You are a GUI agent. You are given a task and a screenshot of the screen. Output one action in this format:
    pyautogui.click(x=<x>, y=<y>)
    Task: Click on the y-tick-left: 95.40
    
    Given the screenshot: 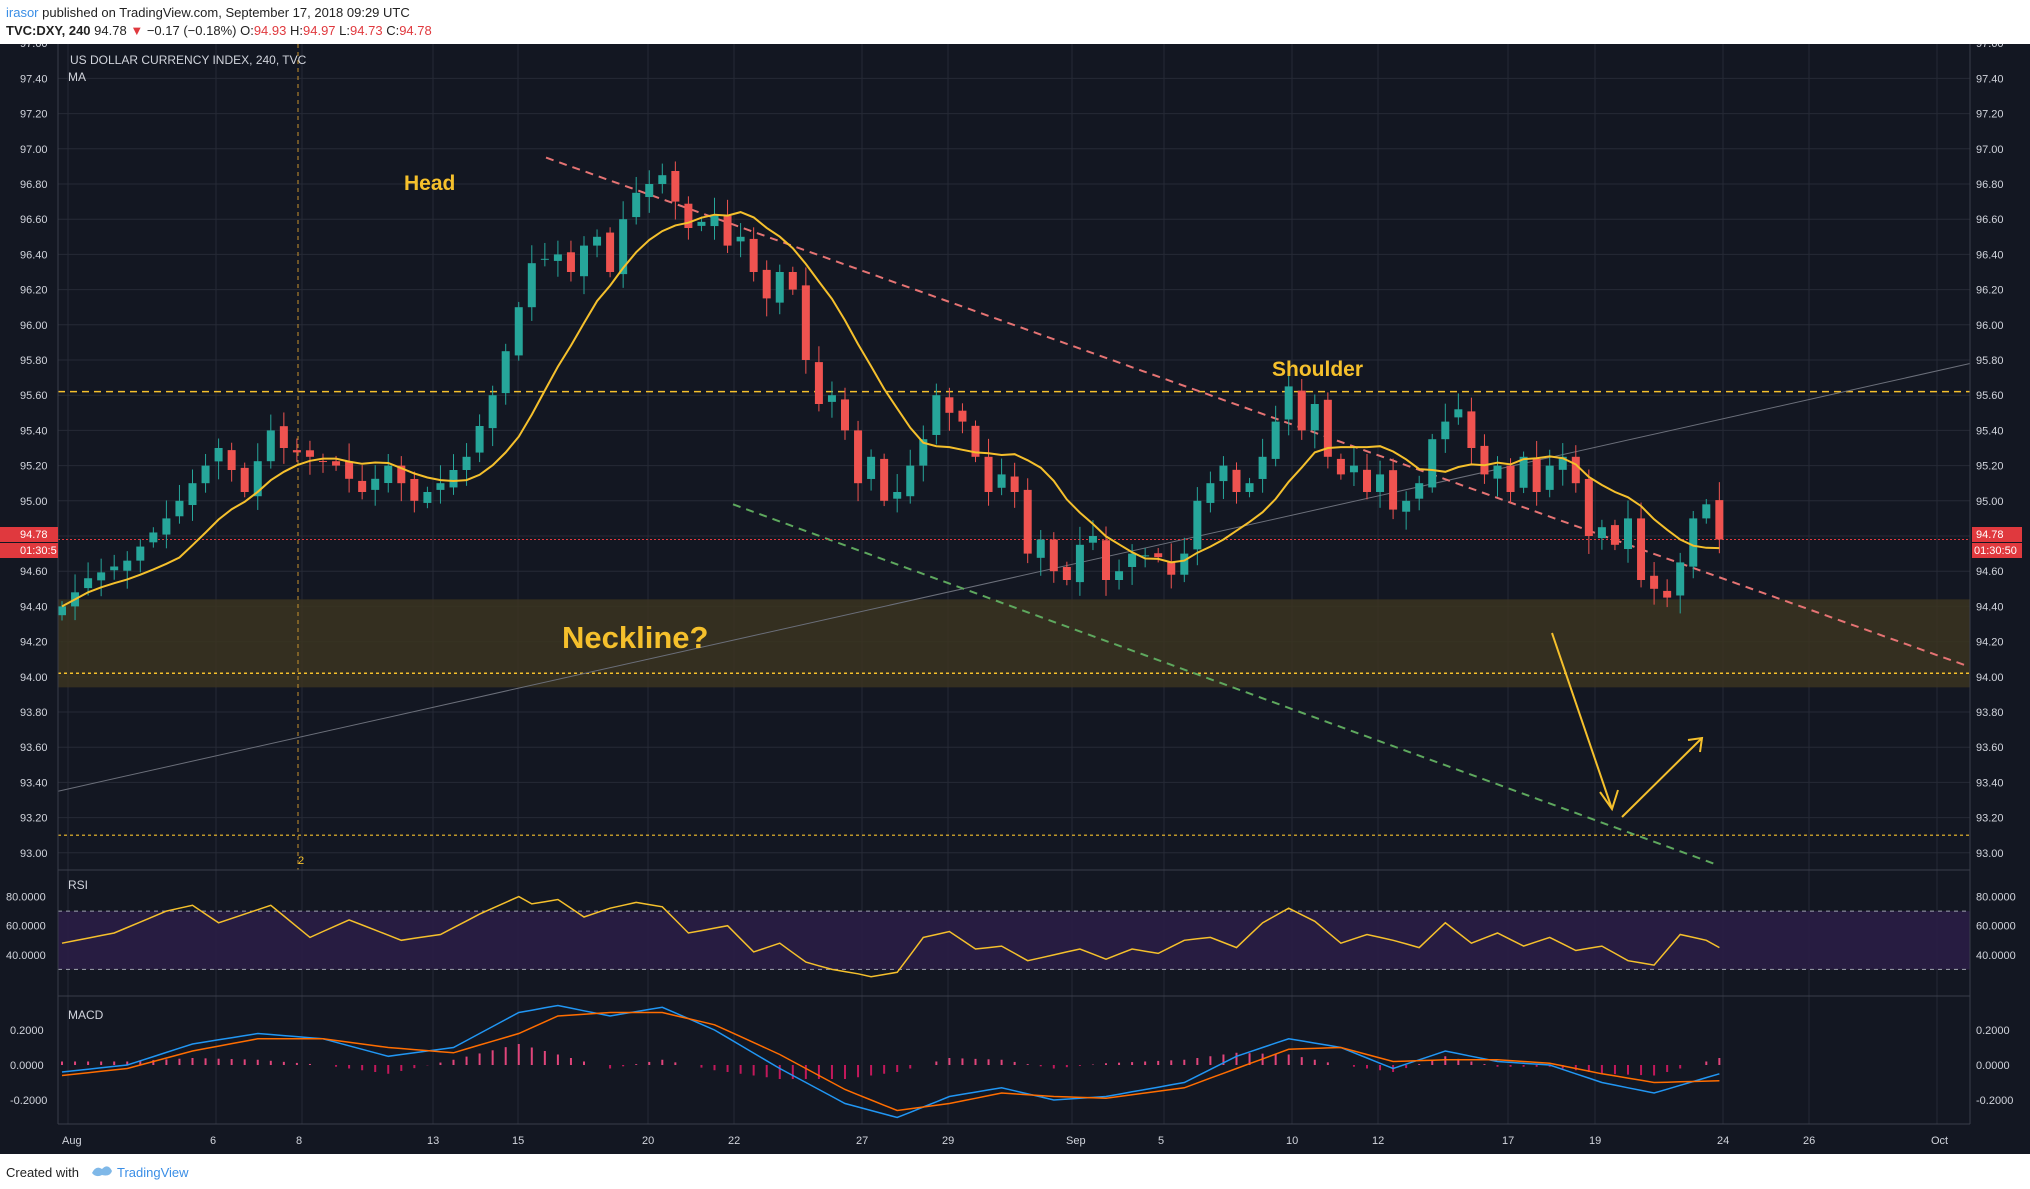 What is the action you would take?
    pyautogui.click(x=34, y=431)
    